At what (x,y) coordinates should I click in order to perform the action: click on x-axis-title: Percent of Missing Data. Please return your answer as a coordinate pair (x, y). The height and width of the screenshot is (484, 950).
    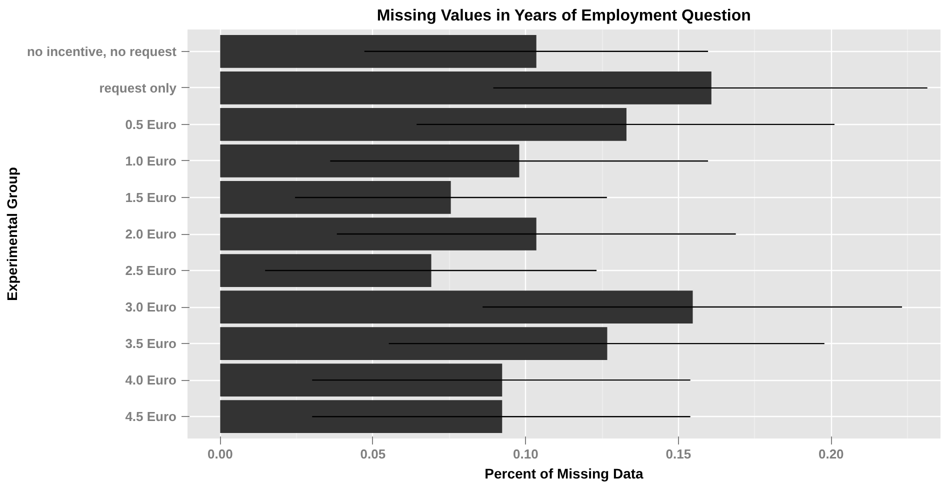
    Looking at the image, I should click on (564, 474).